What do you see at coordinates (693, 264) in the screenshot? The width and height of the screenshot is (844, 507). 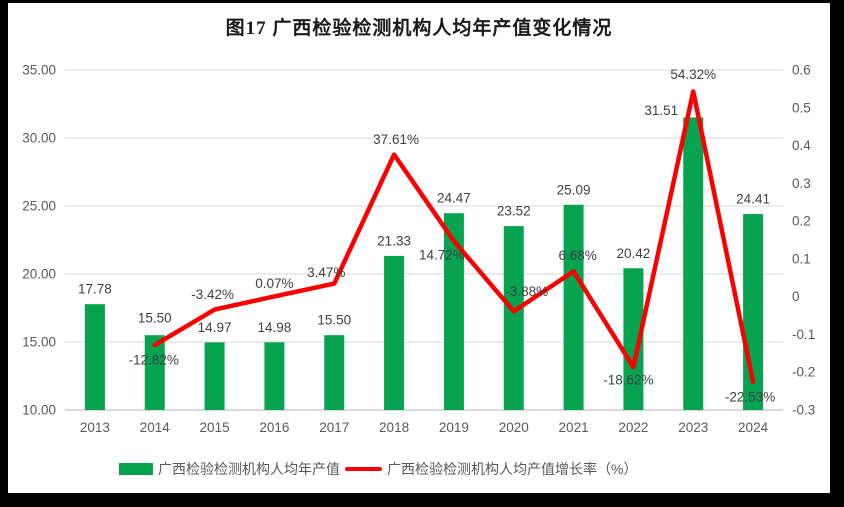 I see `bar-2023` at bounding box center [693, 264].